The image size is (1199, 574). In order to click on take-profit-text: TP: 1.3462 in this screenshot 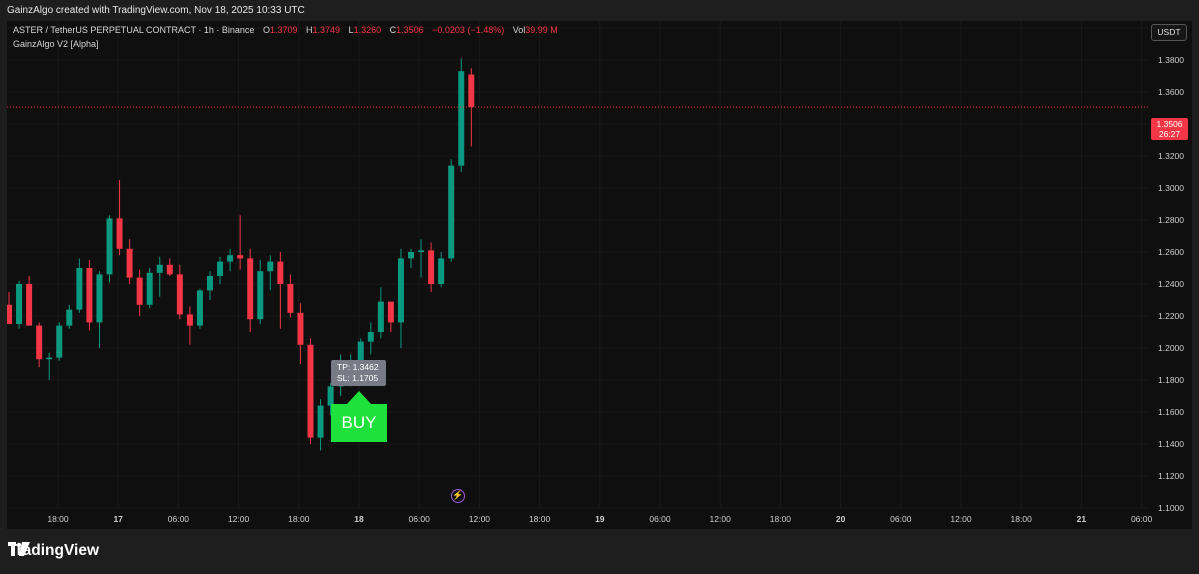, I will do `click(358, 367)`.